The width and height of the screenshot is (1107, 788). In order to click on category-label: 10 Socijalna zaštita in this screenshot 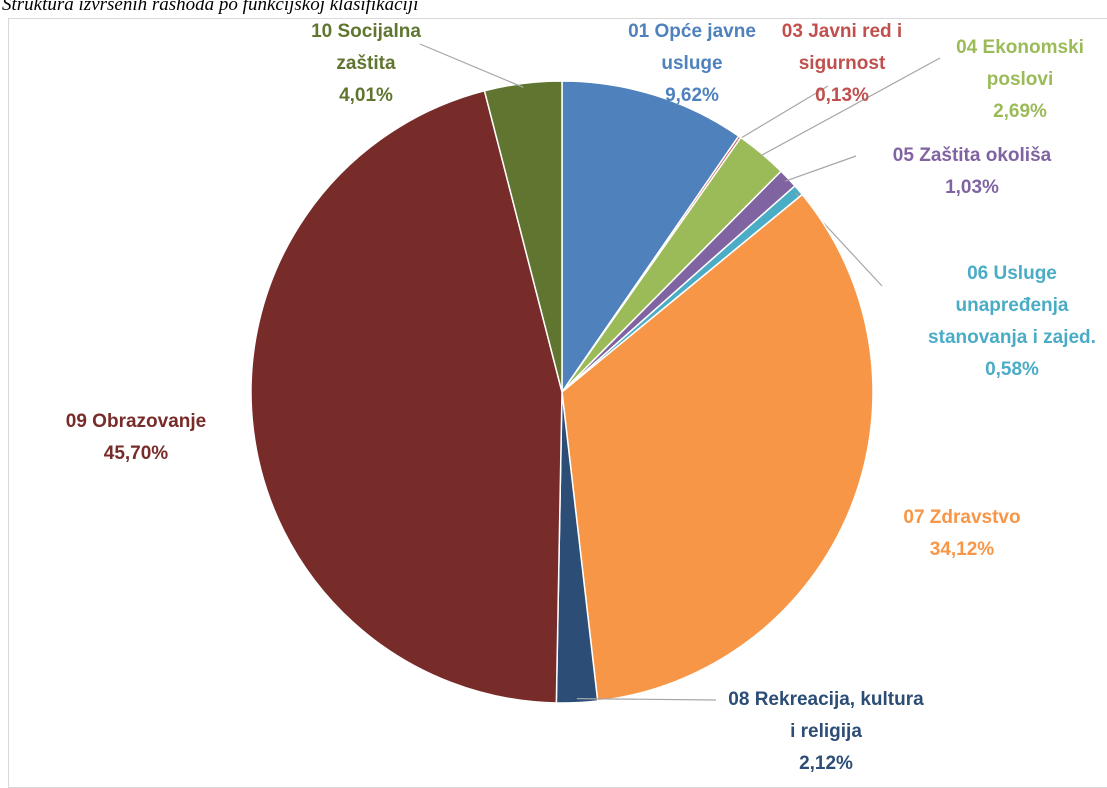, I will do `click(366, 47)`.